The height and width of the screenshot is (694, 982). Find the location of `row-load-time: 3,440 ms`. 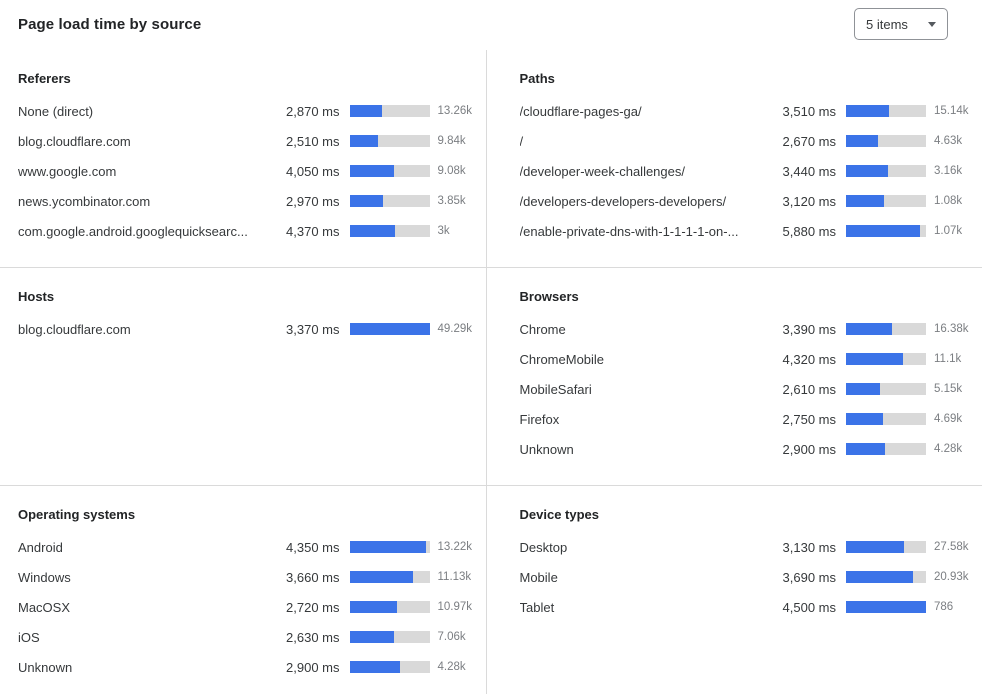

row-load-time: 3,440 ms is located at coordinates (809, 171).